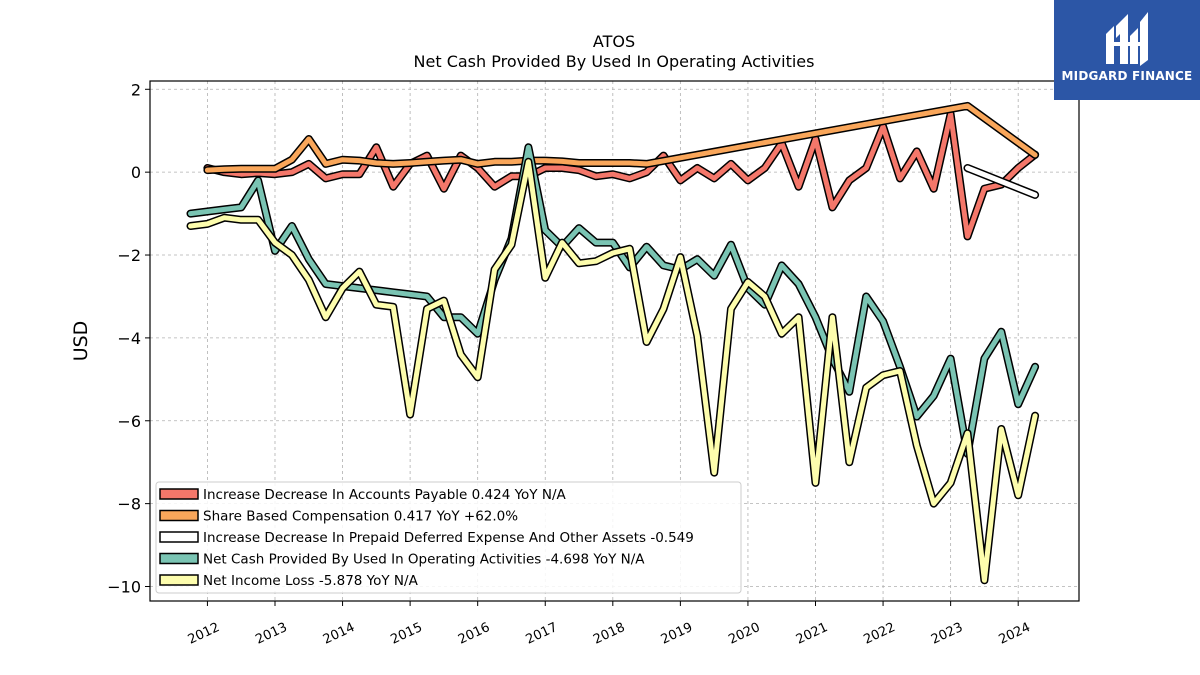 The height and width of the screenshot is (675, 1200). I want to click on y-tick-label: −10, so click(124, 586).